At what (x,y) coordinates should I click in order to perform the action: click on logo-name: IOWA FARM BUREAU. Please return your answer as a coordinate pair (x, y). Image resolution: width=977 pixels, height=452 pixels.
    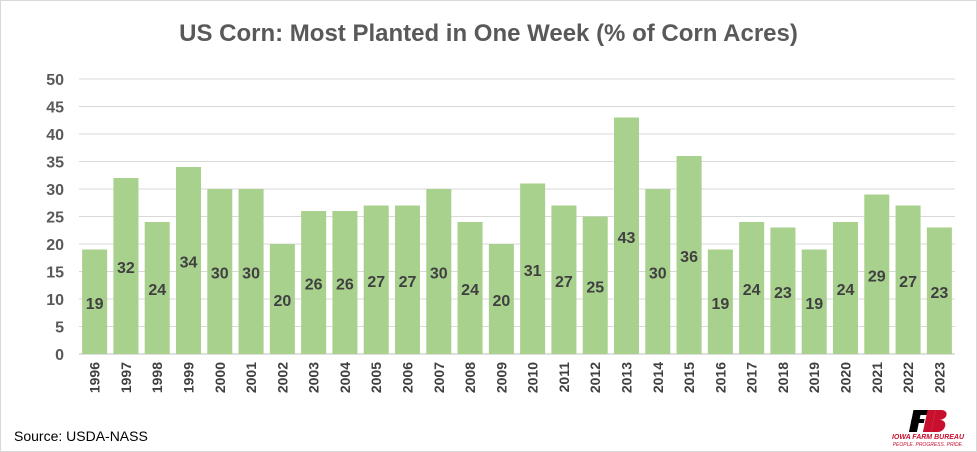
    Looking at the image, I should click on (928, 437).